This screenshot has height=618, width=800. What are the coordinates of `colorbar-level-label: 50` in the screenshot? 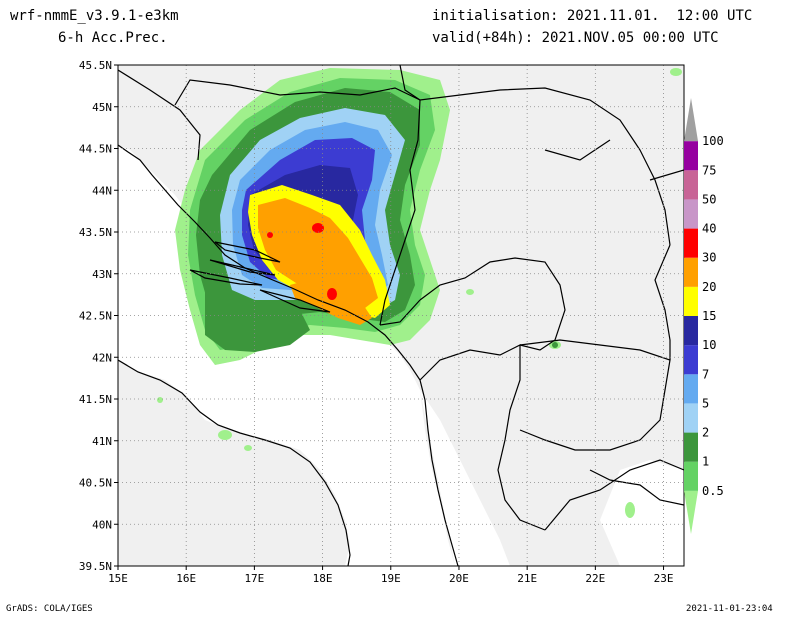 It's located at (709, 199).